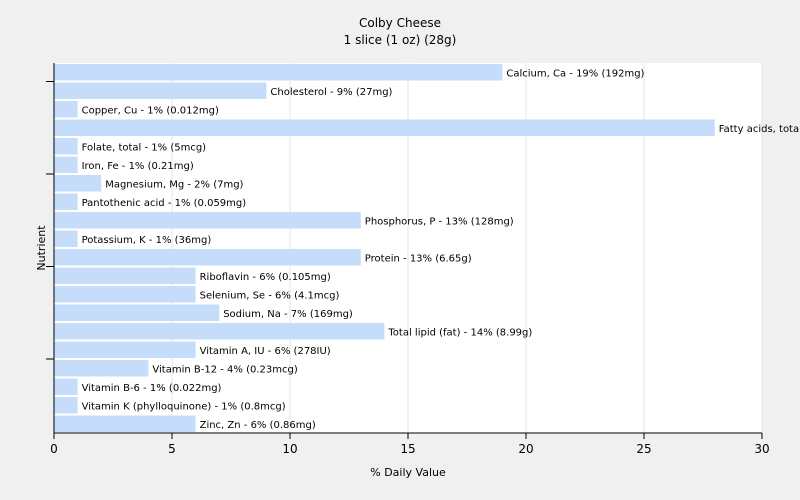 The height and width of the screenshot is (500, 800). I want to click on bar-label: Vitamin K (phylloquinone) - 1% (0.8mcg), so click(184, 406).